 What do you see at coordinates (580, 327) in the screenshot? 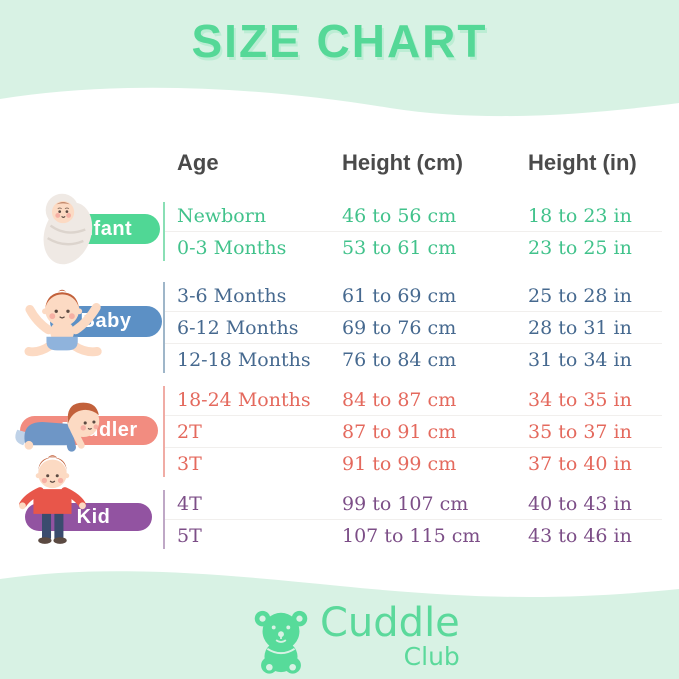
I see `height-in-cell: 28 to 31 in` at bounding box center [580, 327].